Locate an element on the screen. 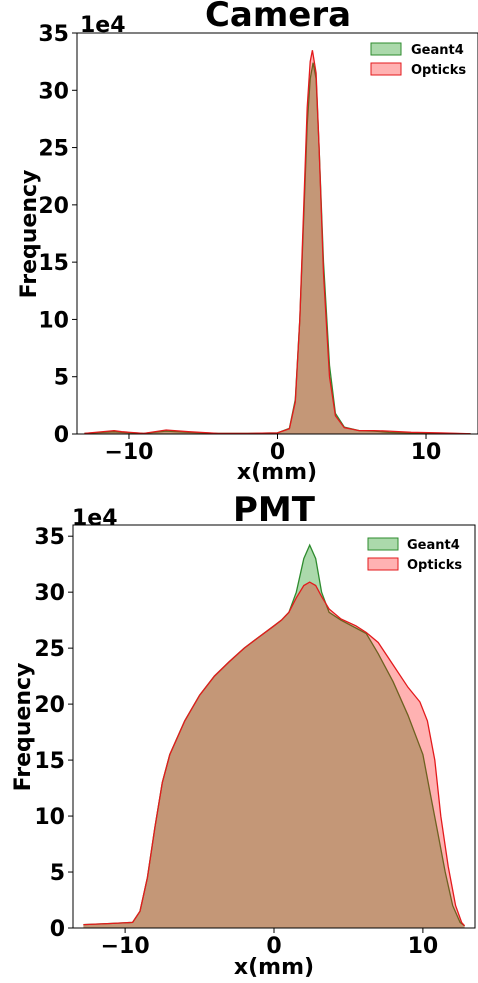 This screenshot has height=983, width=478. chart-title: Camera is located at coordinates (278, 17).